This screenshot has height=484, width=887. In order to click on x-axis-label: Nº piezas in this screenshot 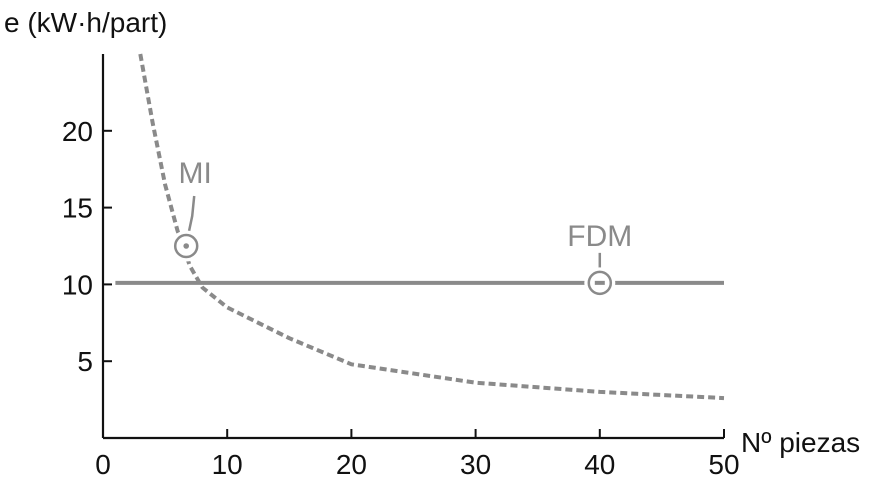, I will do `click(800, 442)`.